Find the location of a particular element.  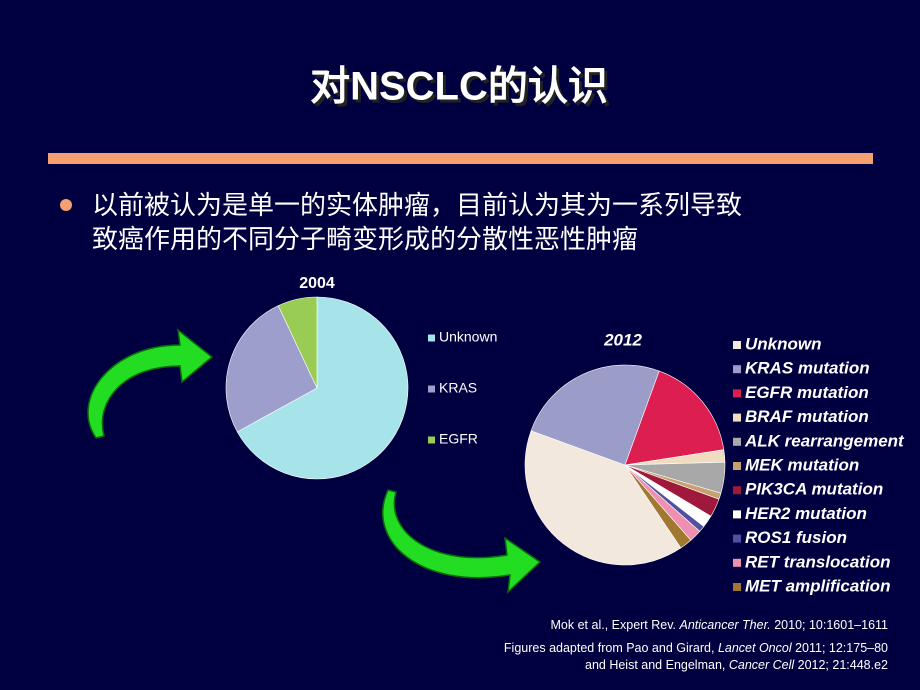

legend-label: PIK3CA mutation is located at coordinates (814, 489).